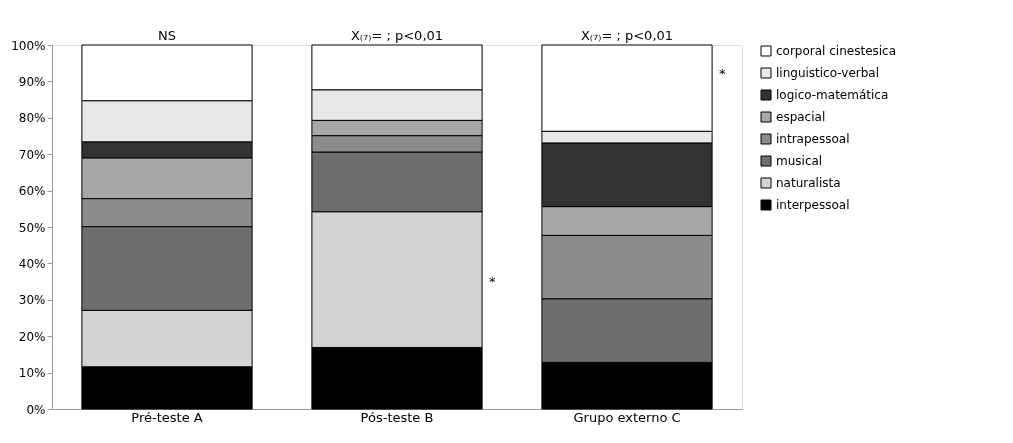 The height and width of the screenshot is (443, 1013). I want to click on y-tick-label: 60%, so click(32, 191).